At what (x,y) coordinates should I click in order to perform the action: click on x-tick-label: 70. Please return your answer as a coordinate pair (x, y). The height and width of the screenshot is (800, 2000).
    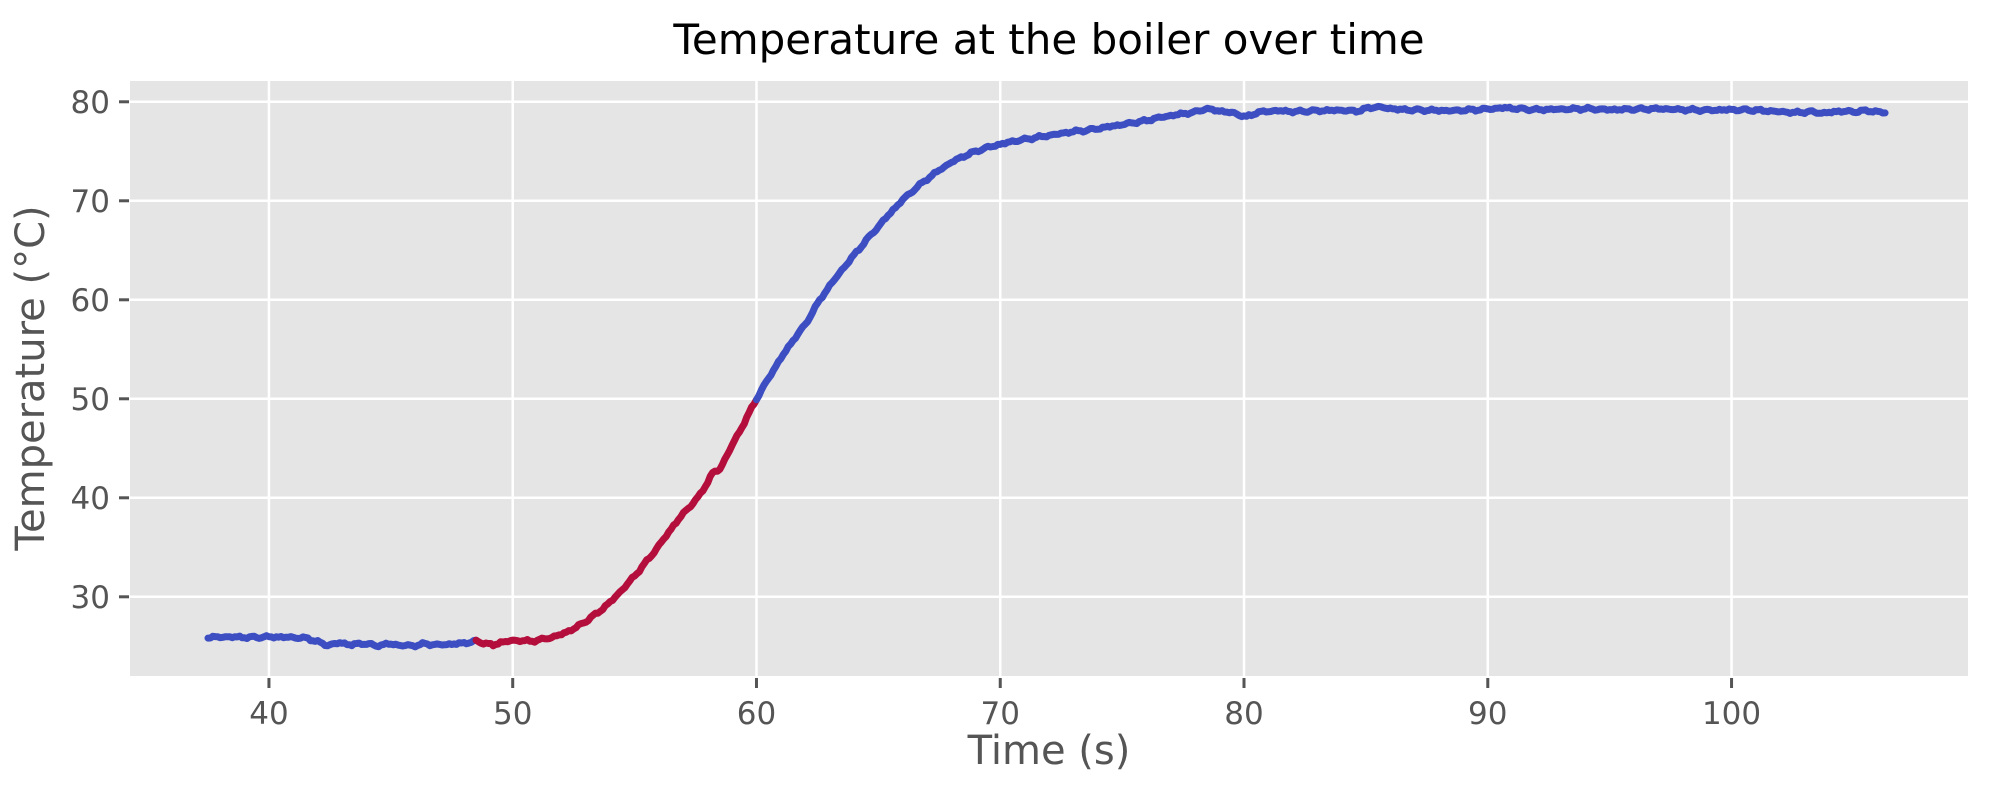
    Looking at the image, I should click on (1000, 714).